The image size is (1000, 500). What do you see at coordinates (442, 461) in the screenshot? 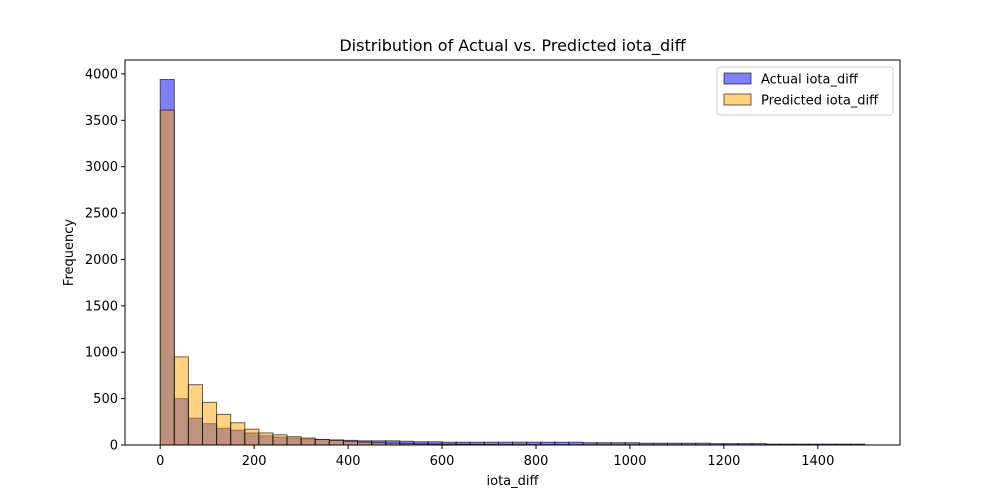
I see `x-tick-label: 600` at bounding box center [442, 461].